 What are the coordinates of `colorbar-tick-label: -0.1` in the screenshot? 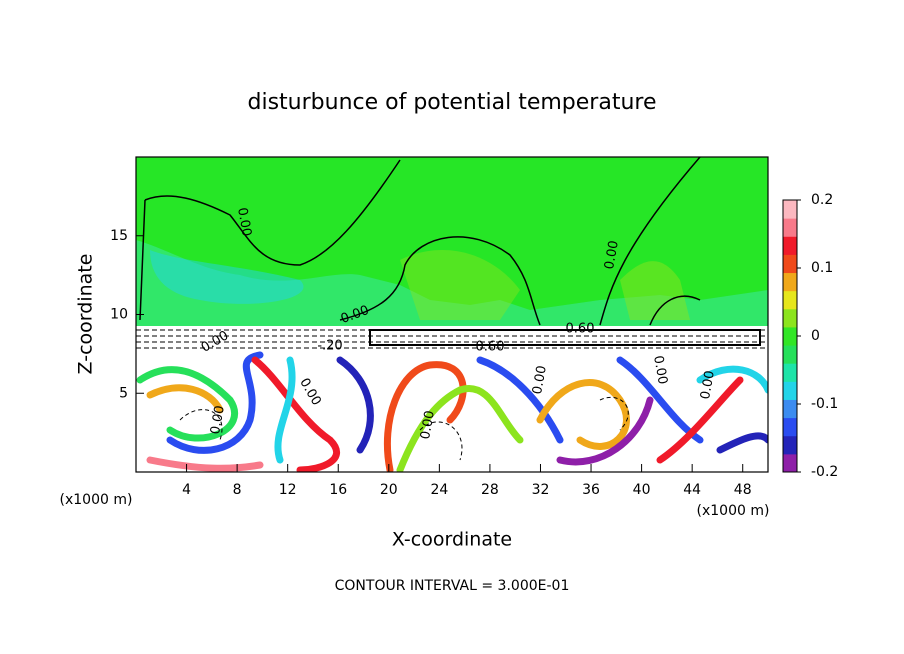 It's located at (824, 404).